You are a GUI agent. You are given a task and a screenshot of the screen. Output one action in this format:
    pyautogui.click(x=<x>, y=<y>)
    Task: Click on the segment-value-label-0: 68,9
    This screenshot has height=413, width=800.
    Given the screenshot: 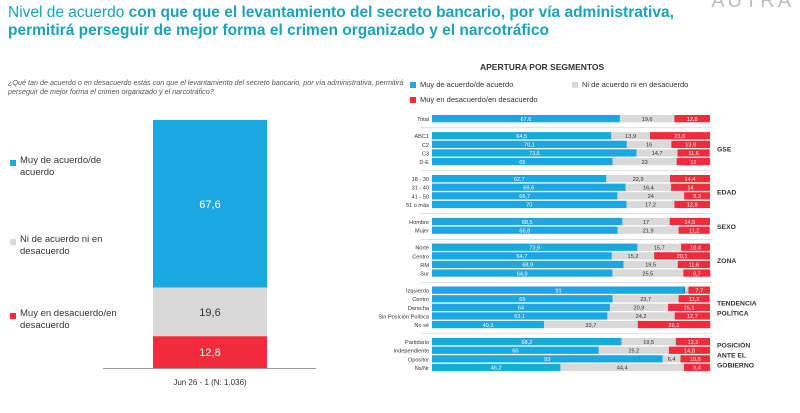 What is the action you would take?
    pyautogui.click(x=527, y=266)
    